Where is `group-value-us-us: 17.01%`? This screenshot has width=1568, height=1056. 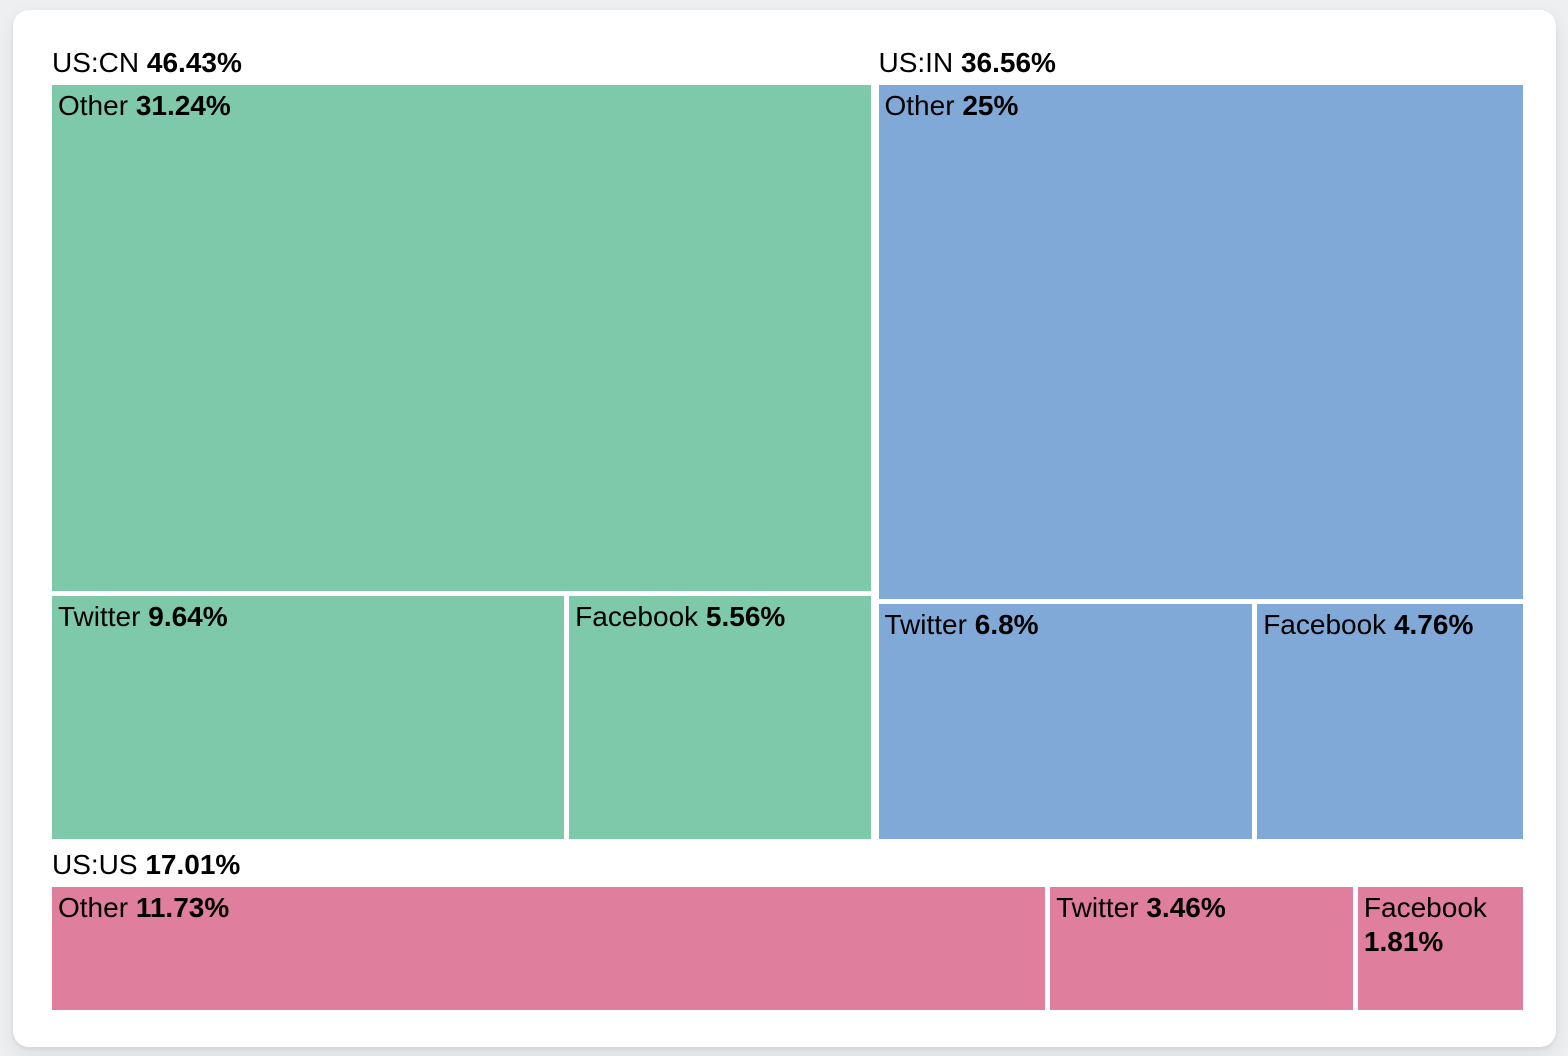
group-value-us-us: 17.01% is located at coordinates (193, 864).